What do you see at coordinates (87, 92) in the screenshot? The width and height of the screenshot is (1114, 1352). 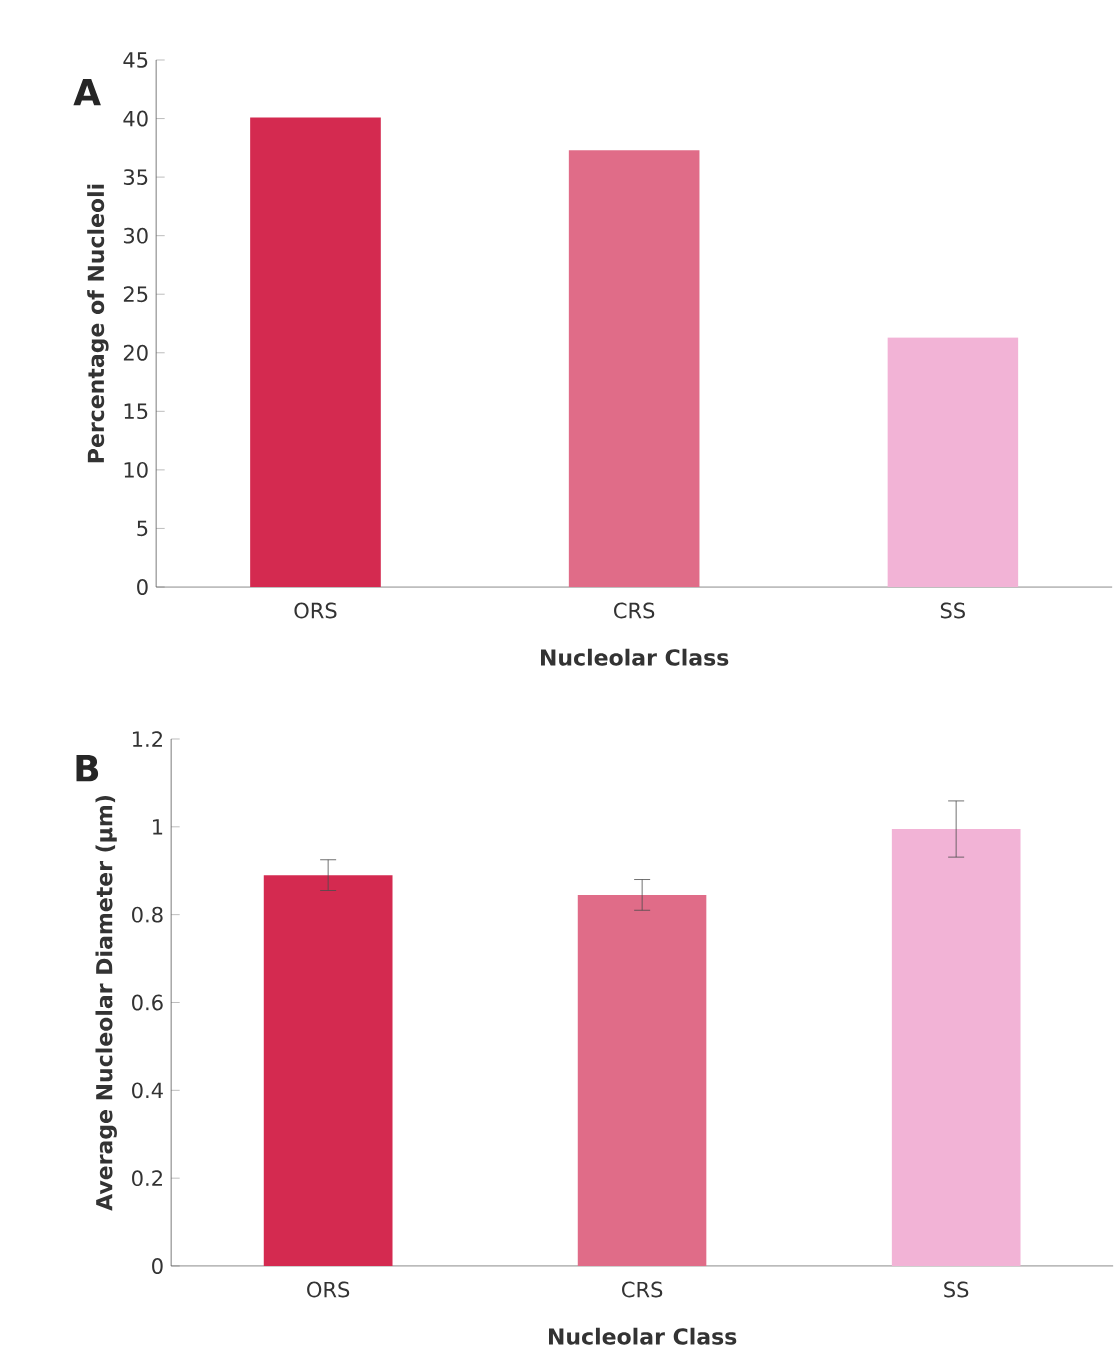 I see `text: A` at bounding box center [87, 92].